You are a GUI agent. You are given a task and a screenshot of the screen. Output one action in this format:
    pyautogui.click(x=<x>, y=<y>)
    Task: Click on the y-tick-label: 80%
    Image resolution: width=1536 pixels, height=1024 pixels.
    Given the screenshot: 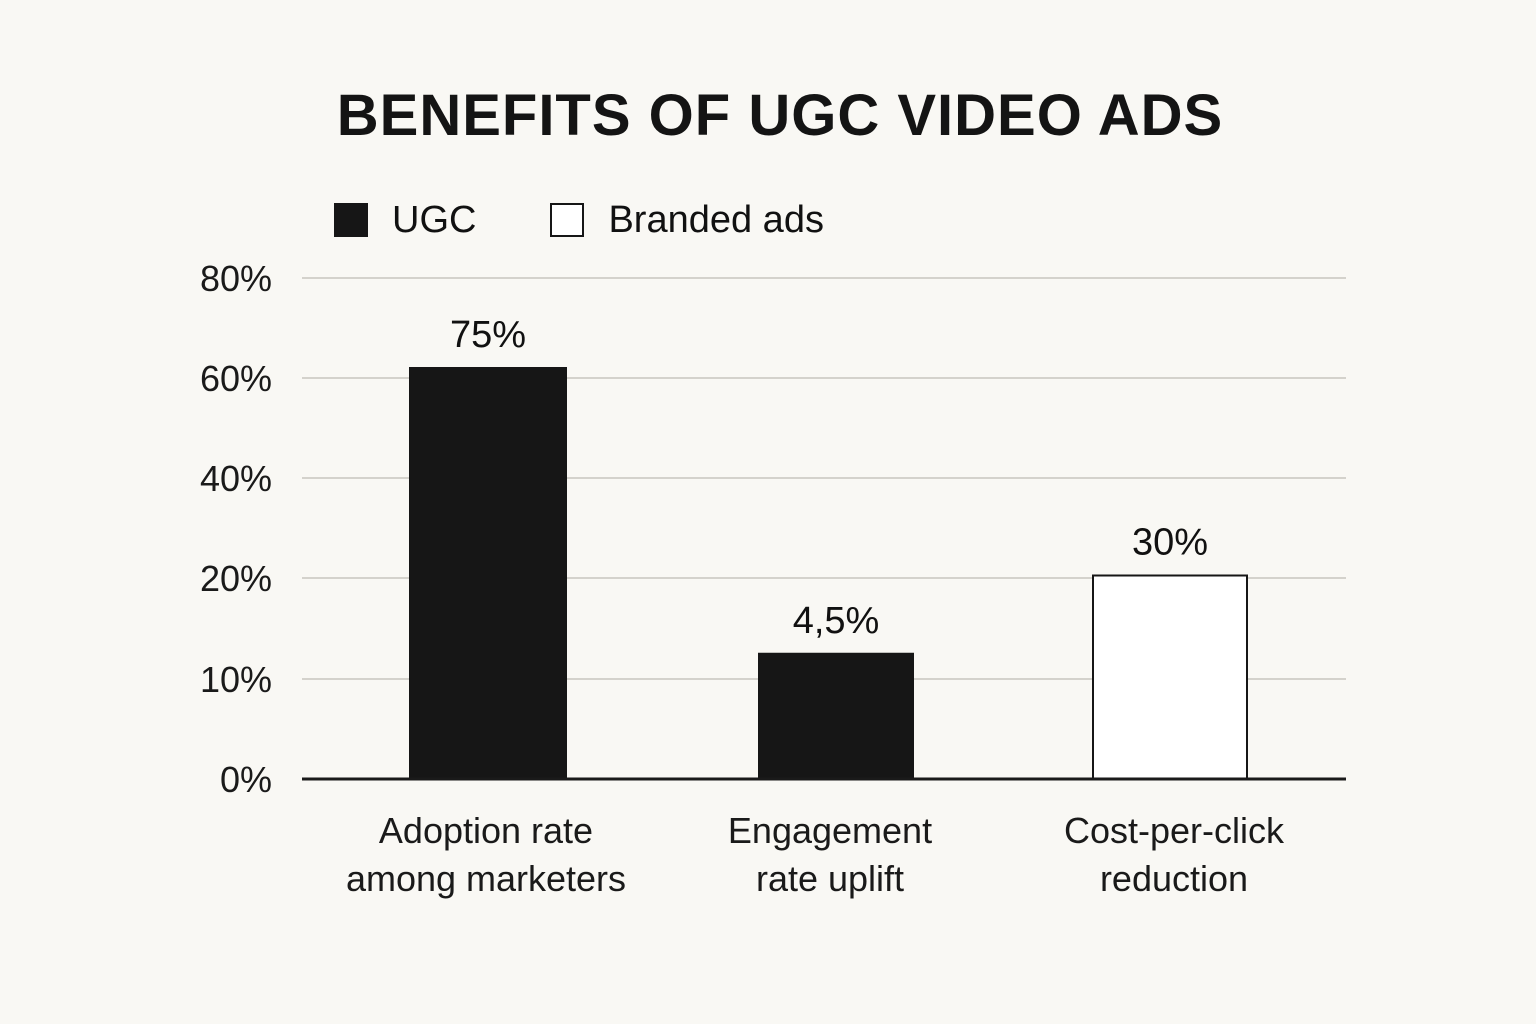 What is the action you would take?
    pyautogui.click(x=236, y=278)
    